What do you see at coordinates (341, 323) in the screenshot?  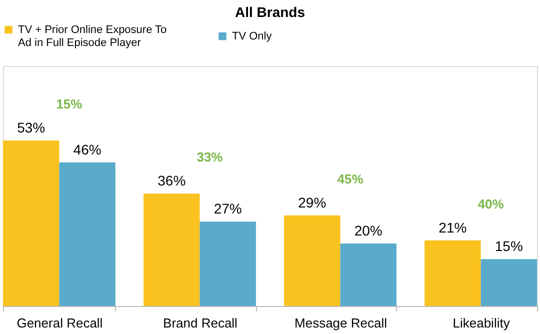 I see `x-tick-label: Message Recall` at bounding box center [341, 323].